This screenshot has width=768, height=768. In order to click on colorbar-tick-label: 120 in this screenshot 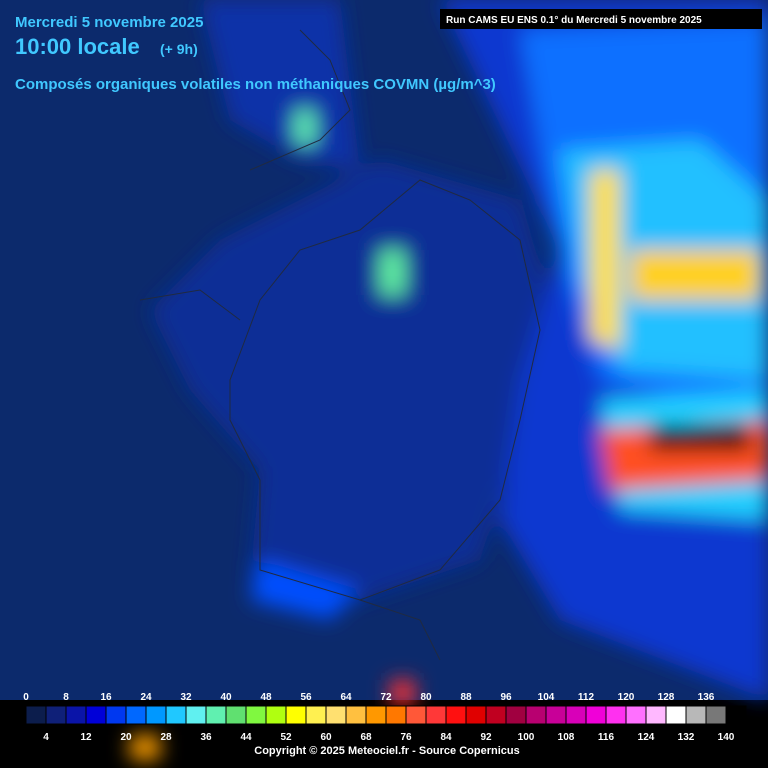, I will do `click(626, 697)`.